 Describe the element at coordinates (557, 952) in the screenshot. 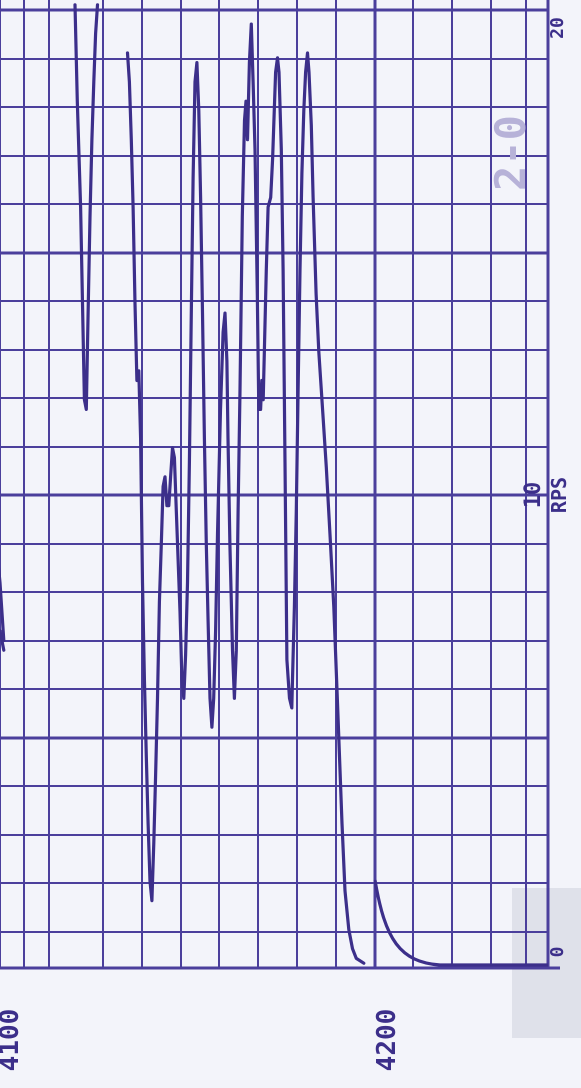

I see `value-tick-label-0: 0` at that location.